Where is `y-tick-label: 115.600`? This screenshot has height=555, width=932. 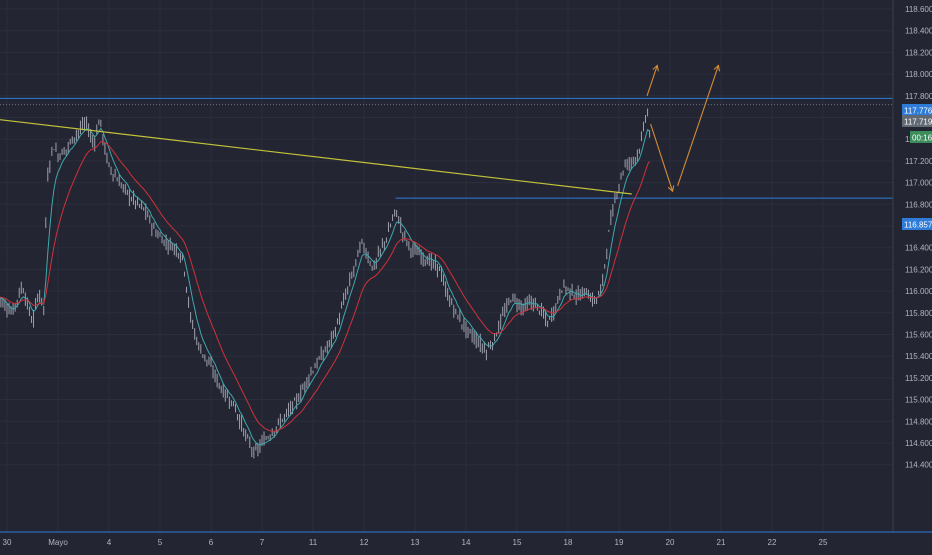
y-tick-label: 115.600 is located at coordinates (918, 335).